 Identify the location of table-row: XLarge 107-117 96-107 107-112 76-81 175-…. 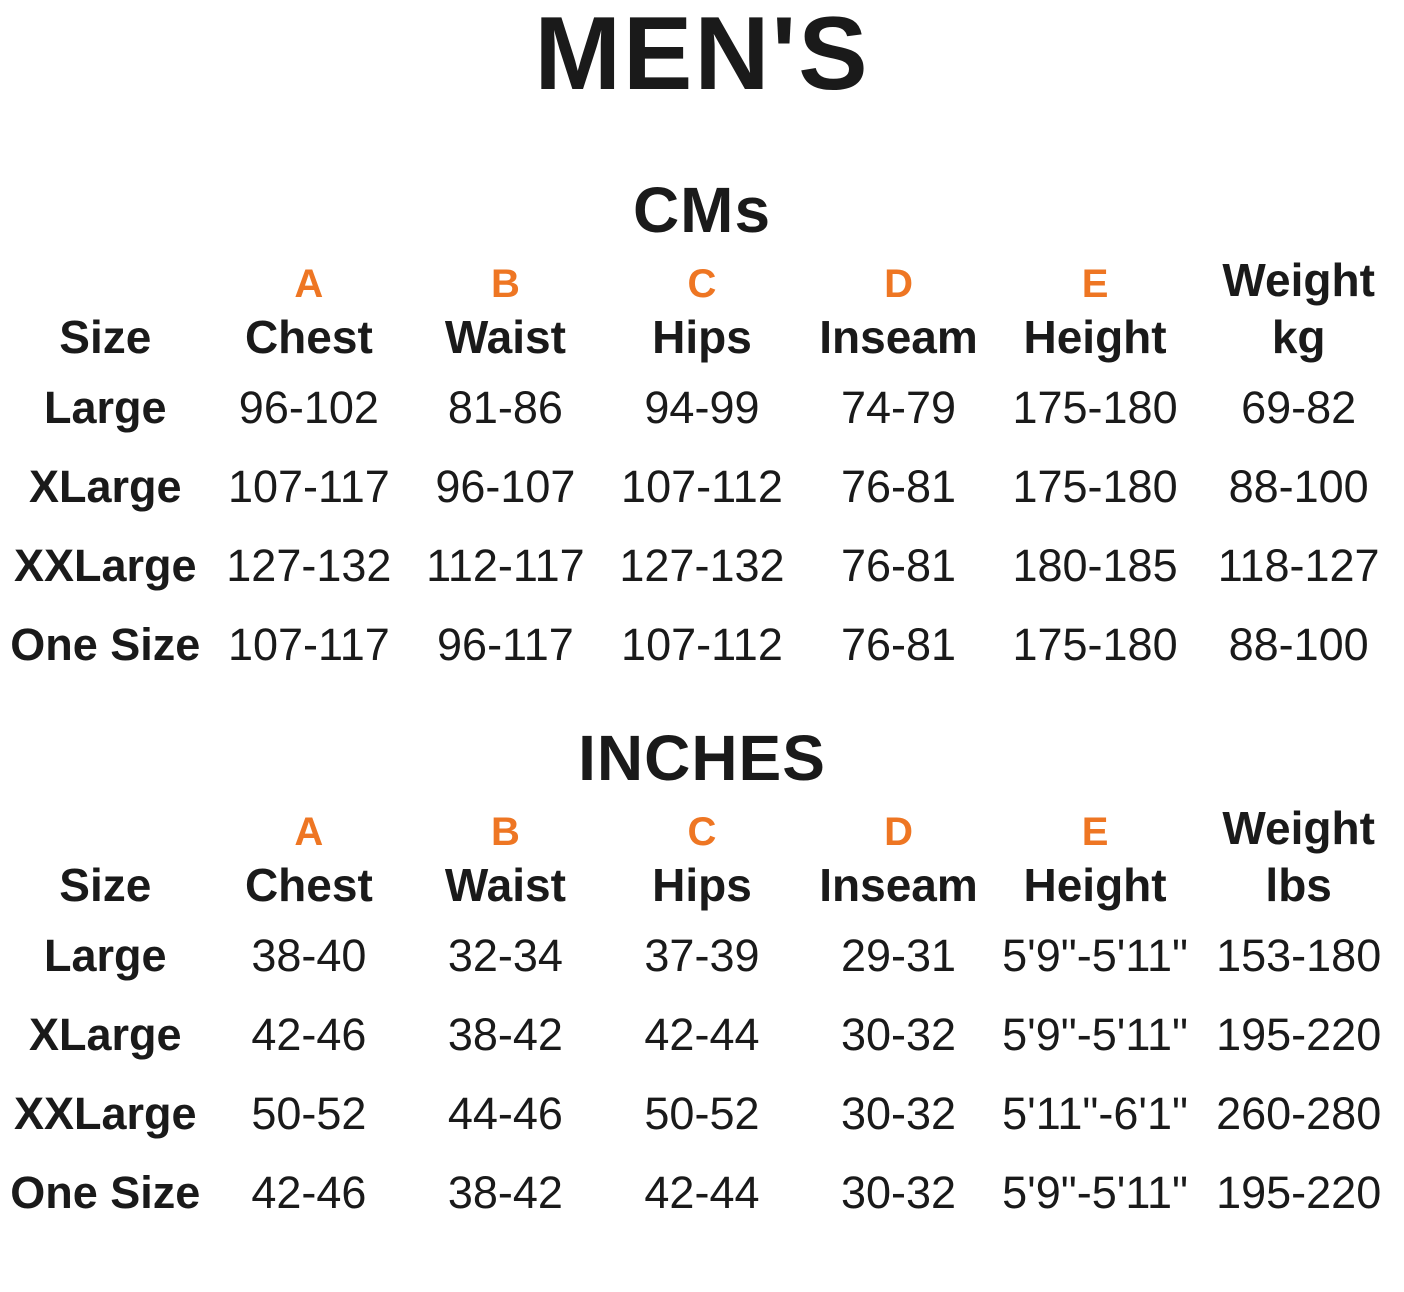
(702, 486).